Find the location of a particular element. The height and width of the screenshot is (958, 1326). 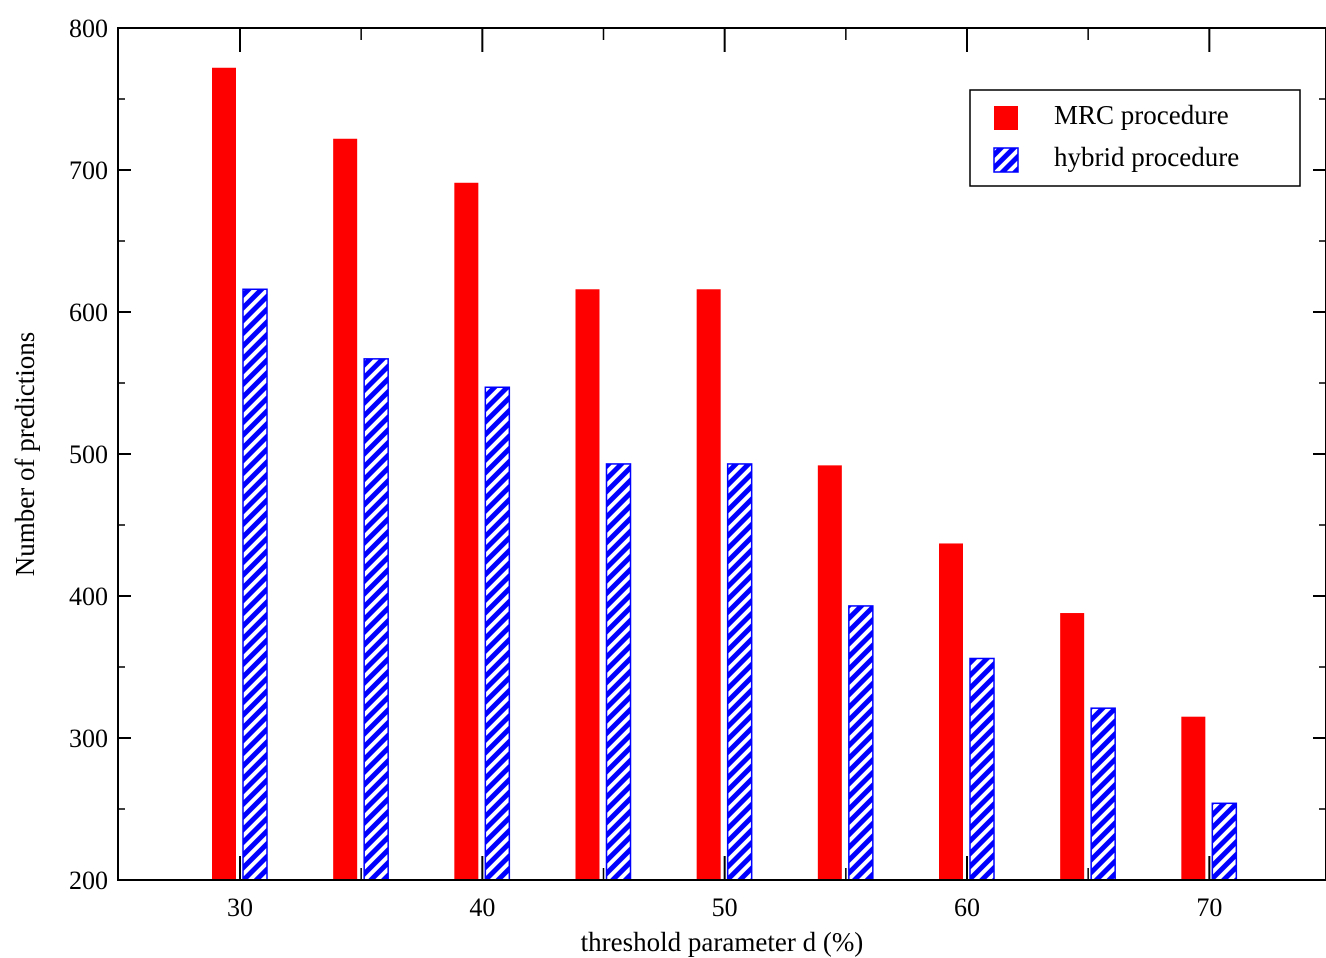

x-tick-label-30: 30 is located at coordinates (240, 907).